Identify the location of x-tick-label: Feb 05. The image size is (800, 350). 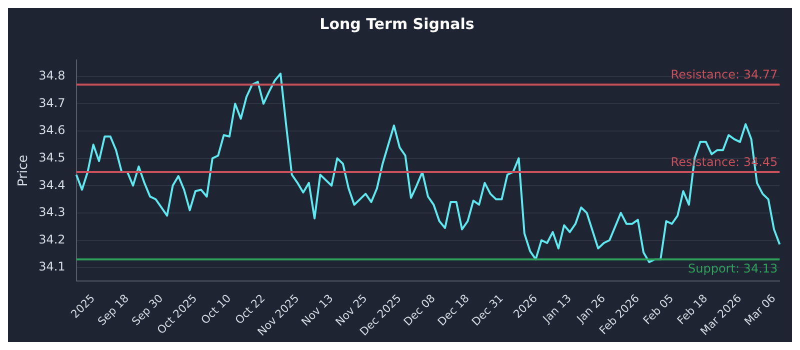
(658, 310).